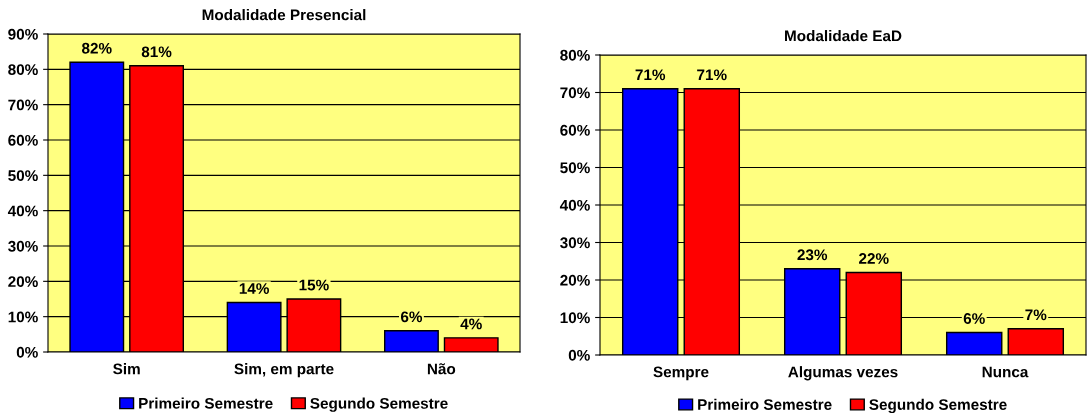 The height and width of the screenshot is (419, 1089). I want to click on data-label: 7%, so click(1036, 315).